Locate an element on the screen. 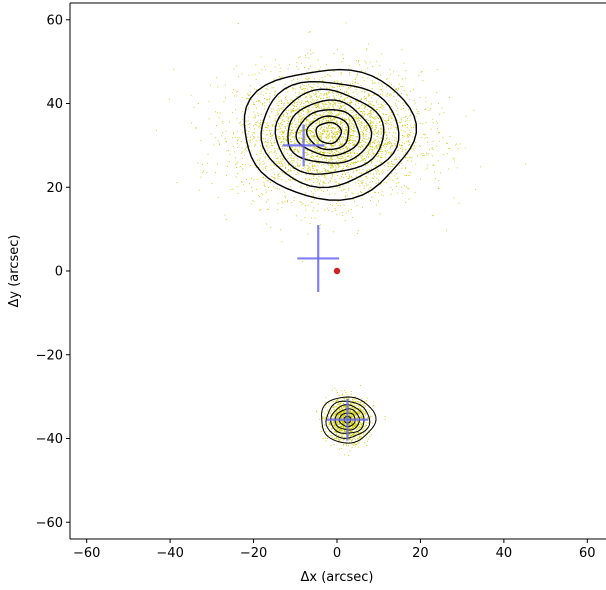 This screenshot has height=590, width=606. y-tick-label: 40 is located at coordinates (54, 104).